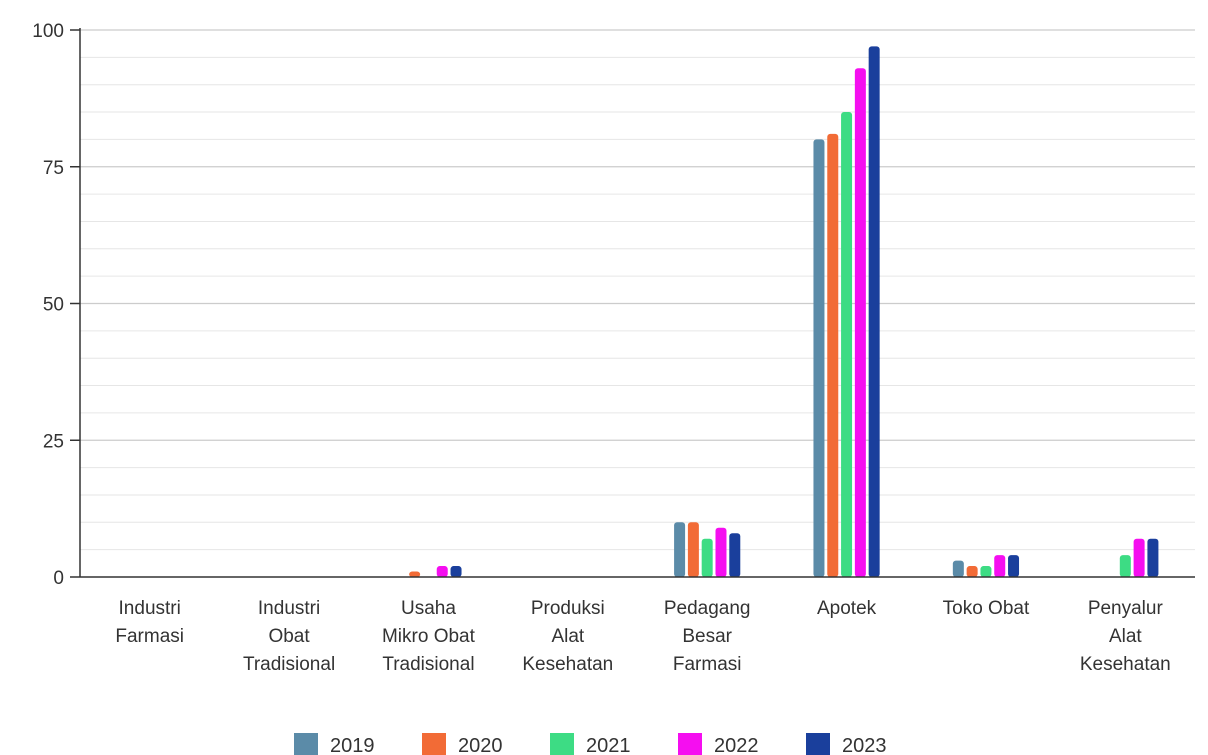 The height and width of the screenshot is (755, 1208). Describe the element at coordinates (864, 745) in the screenshot. I see `legend-label: 2023` at that location.